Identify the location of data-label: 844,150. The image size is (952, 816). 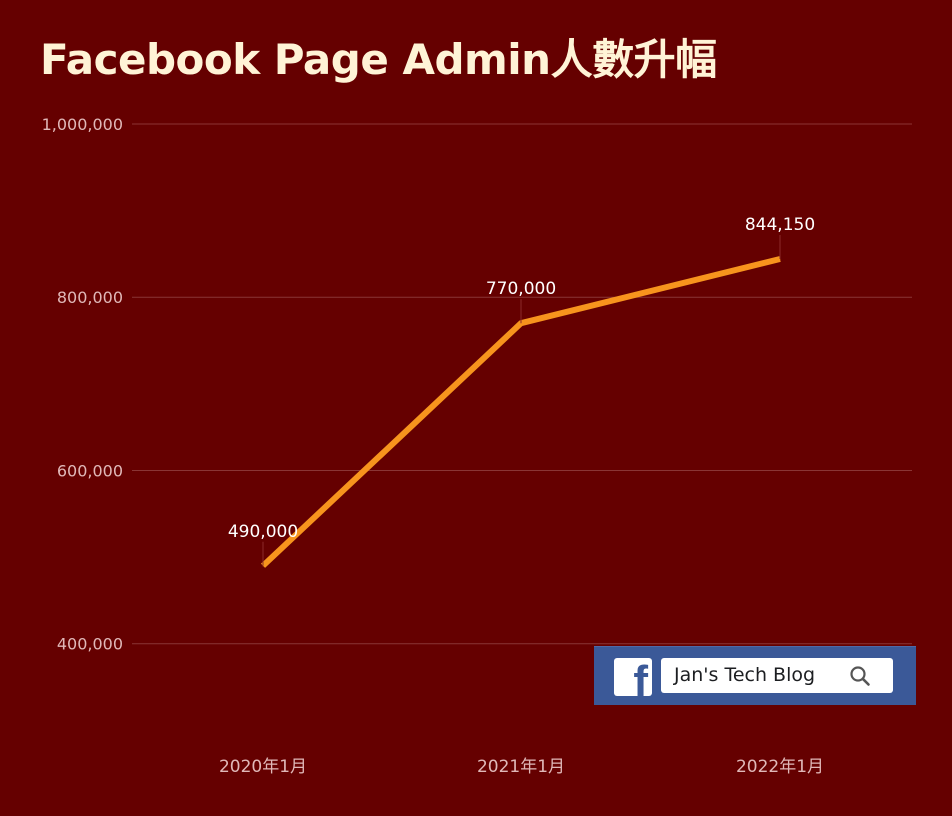
(780, 225).